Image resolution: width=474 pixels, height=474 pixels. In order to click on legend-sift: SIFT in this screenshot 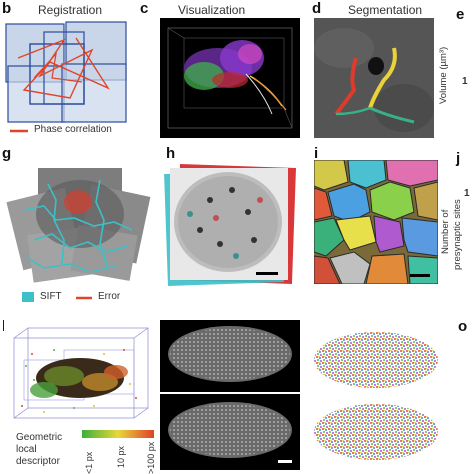, I will do `click(51, 296)`.